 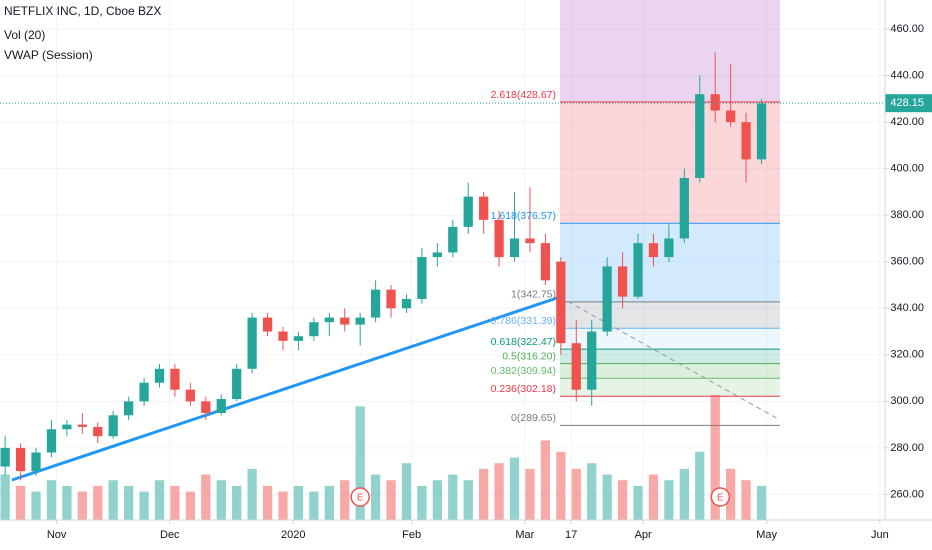 I want to click on fib-label: 0.382(309.94), so click(x=523, y=371).